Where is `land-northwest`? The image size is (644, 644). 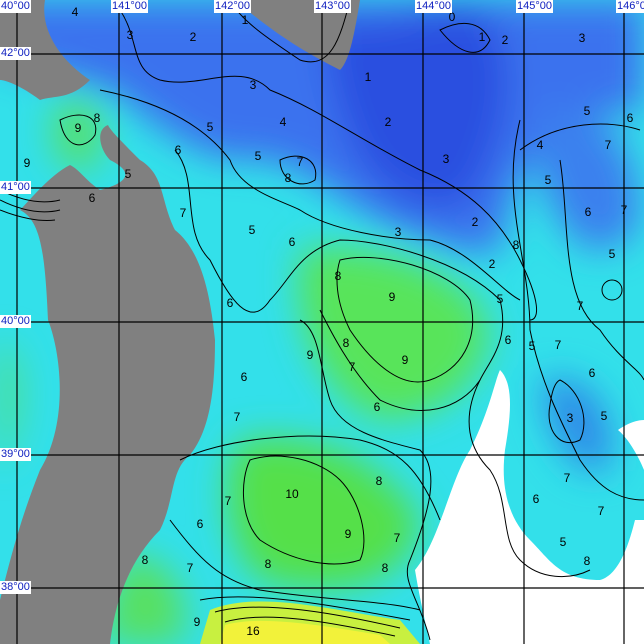 land-northwest is located at coordinates (45, 50).